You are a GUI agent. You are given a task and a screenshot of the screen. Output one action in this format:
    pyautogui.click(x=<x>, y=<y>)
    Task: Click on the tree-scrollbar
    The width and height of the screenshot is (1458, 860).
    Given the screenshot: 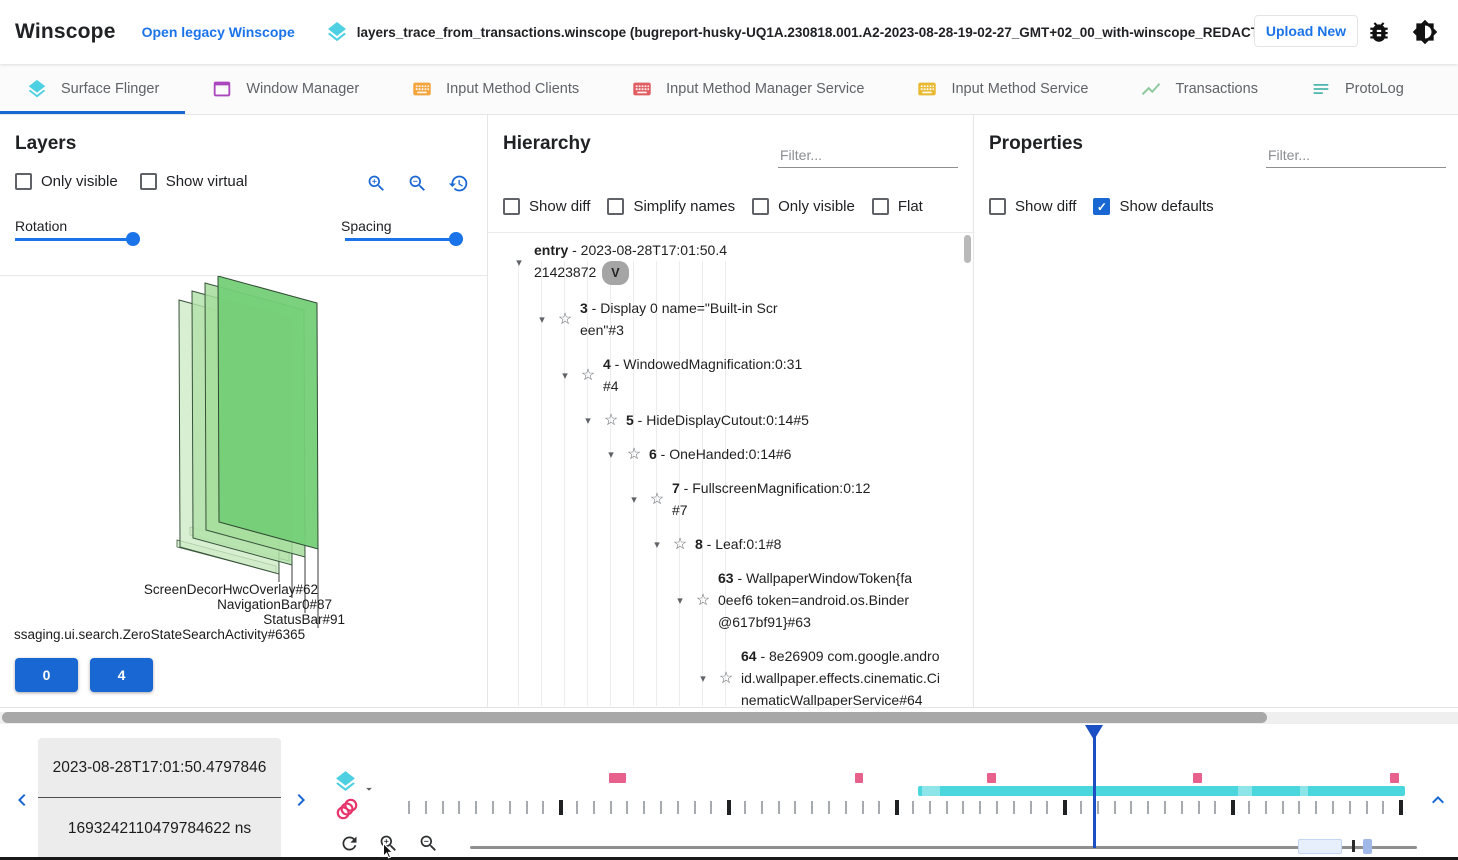 What is the action you would take?
    pyautogui.click(x=967, y=249)
    